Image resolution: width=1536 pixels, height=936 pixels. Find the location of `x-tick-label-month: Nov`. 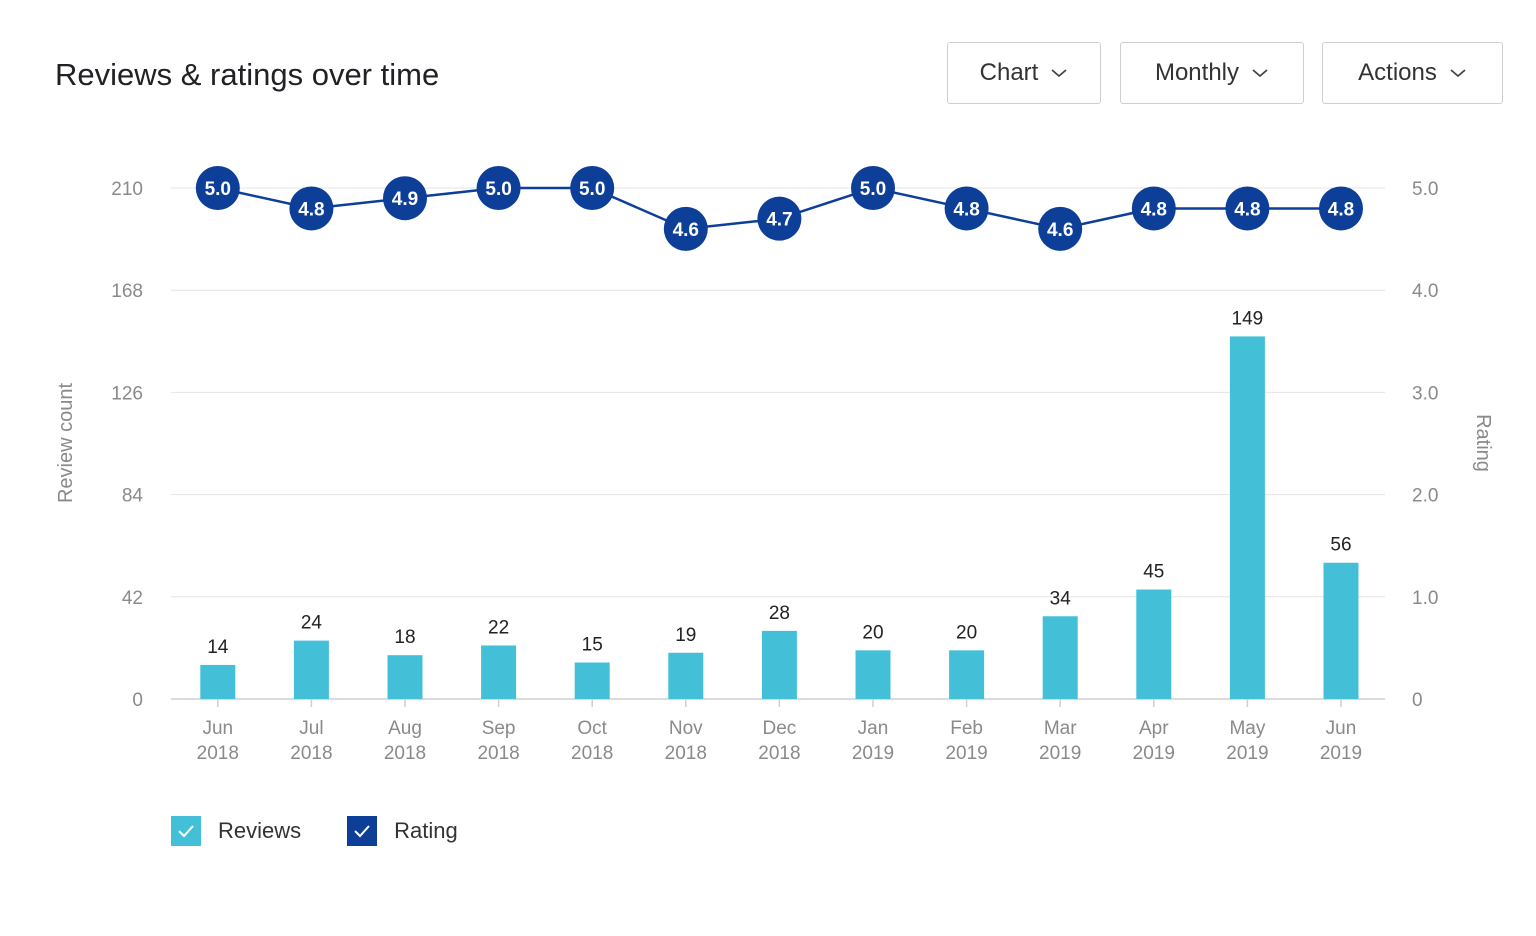

x-tick-label-month: Nov is located at coordinates (686, 728).